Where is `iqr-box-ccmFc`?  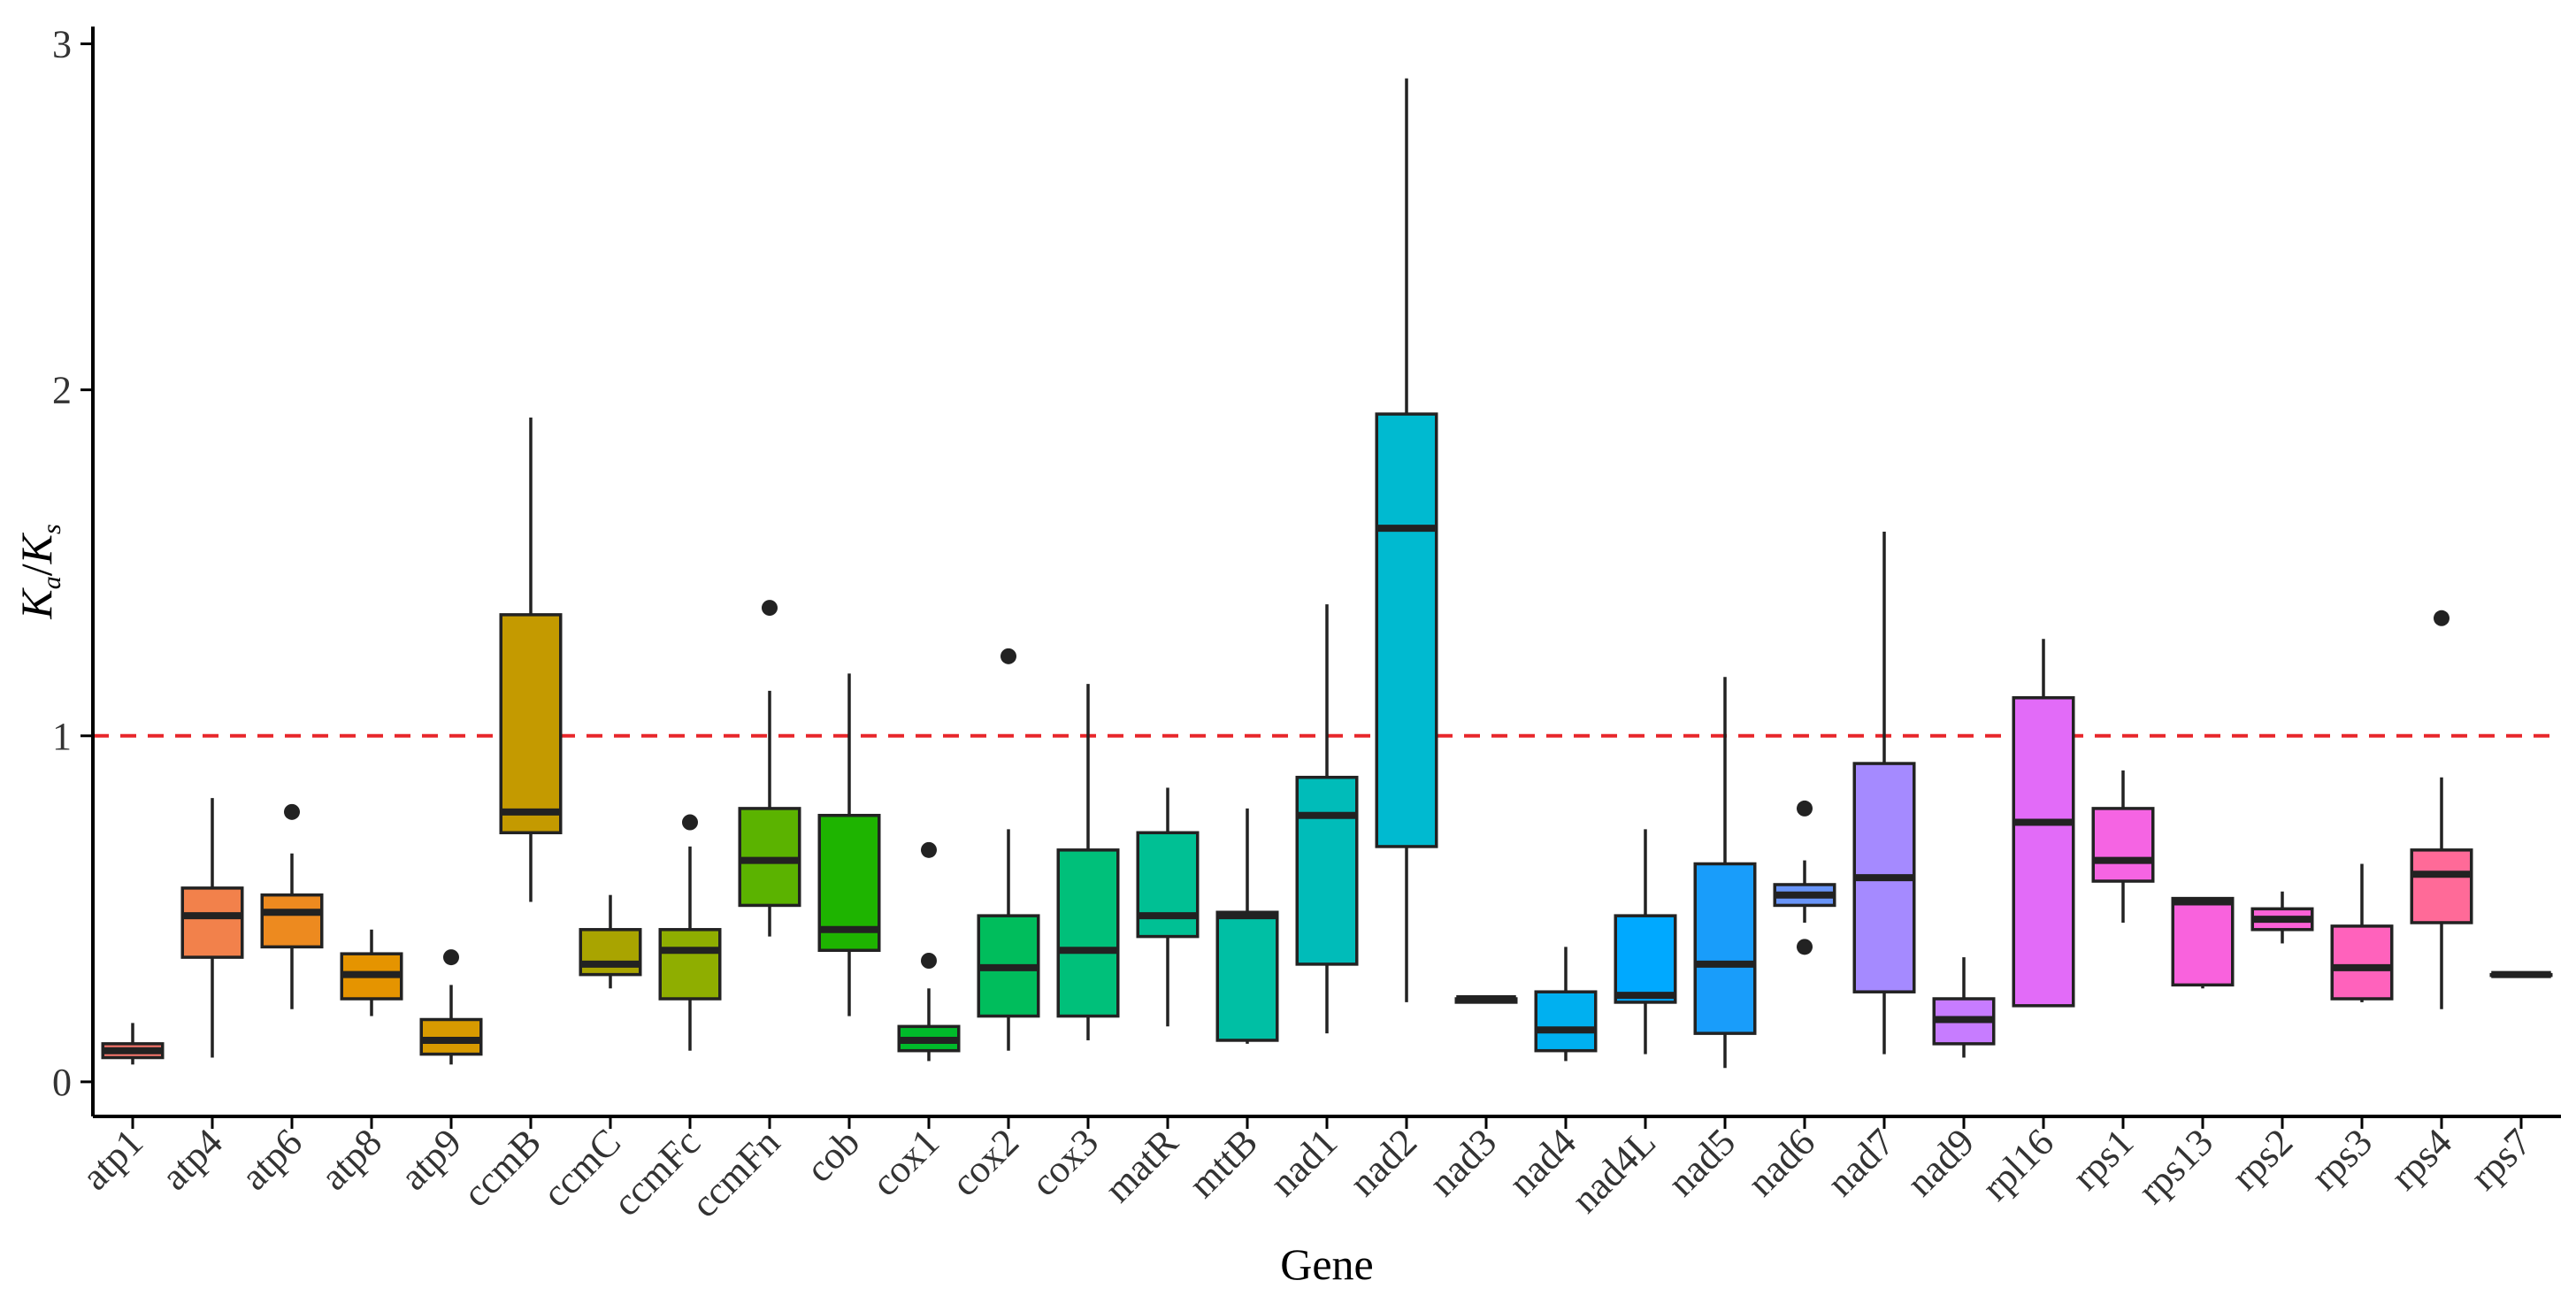
iqr-box-ccmFc is located at coordinates (690, 965).